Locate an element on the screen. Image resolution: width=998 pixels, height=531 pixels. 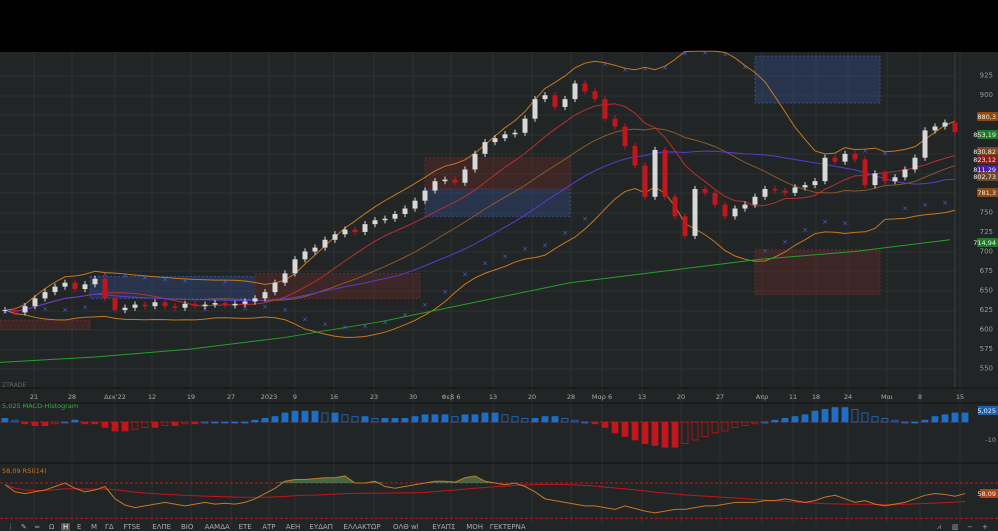
date-tick: 18 is located at coordinates (816, 397).